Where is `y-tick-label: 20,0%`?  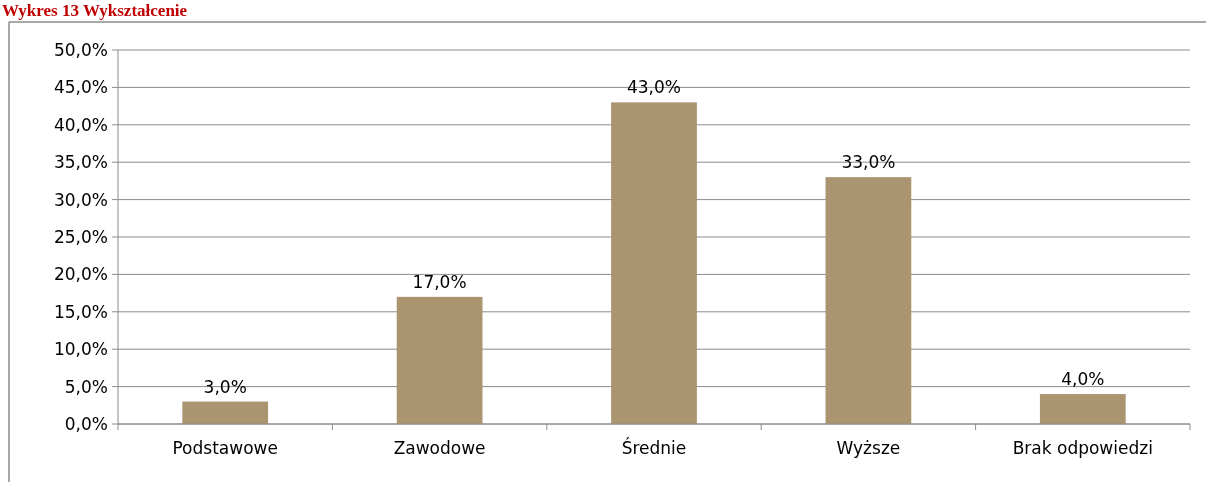 y-tick-label: 20,0% is located at coordinates (80, 274).